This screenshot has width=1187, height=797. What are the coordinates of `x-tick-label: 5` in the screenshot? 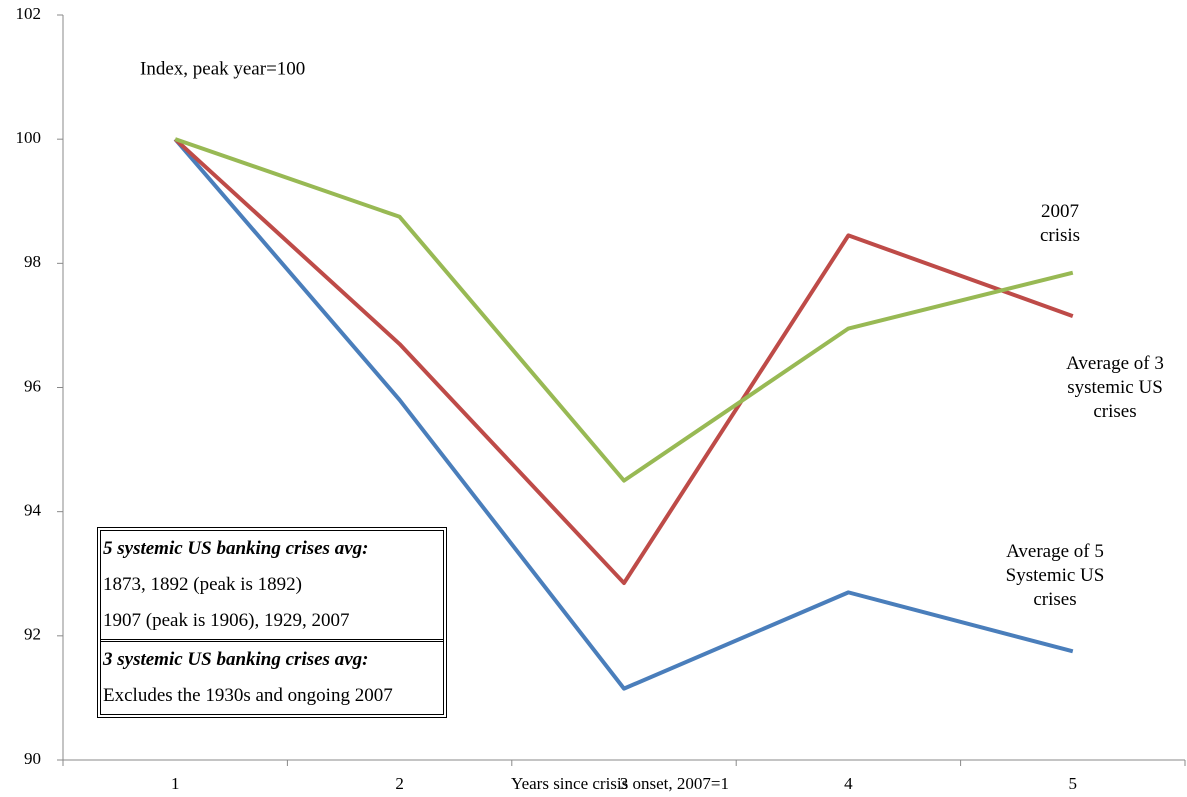 It's located at (1073, 783).